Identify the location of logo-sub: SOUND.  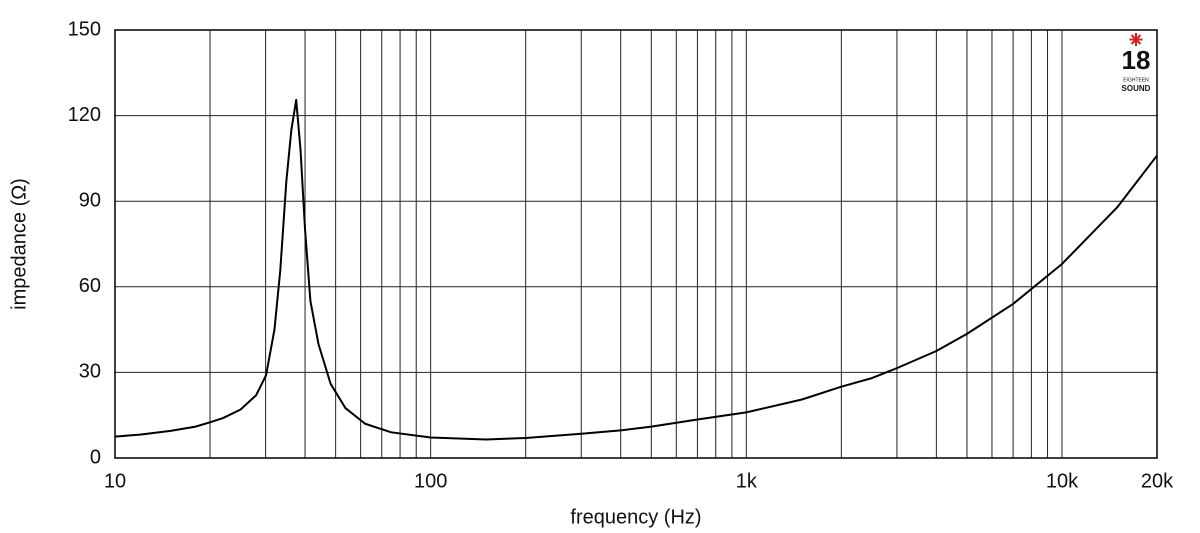
(1136, 88).